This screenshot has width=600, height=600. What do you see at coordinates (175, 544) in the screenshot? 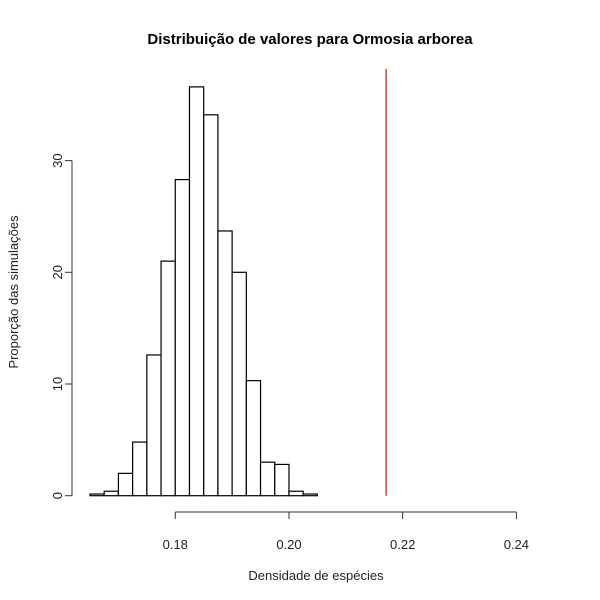
I see `x-tick-label: 0.18` at bounding box center [175, 544].